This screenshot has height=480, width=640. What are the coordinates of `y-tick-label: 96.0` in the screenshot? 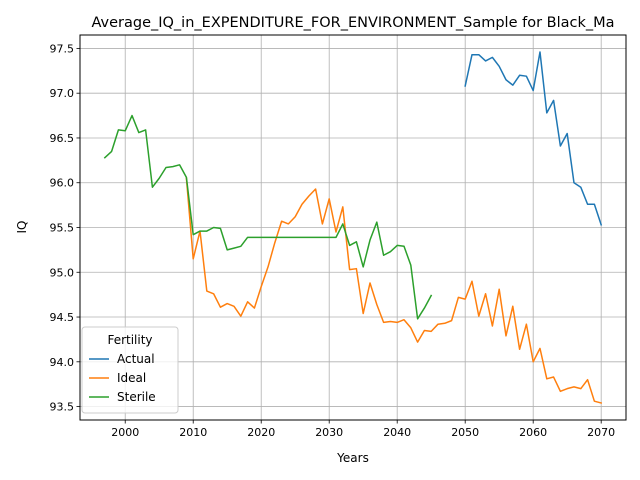 It's located at (62, 183).